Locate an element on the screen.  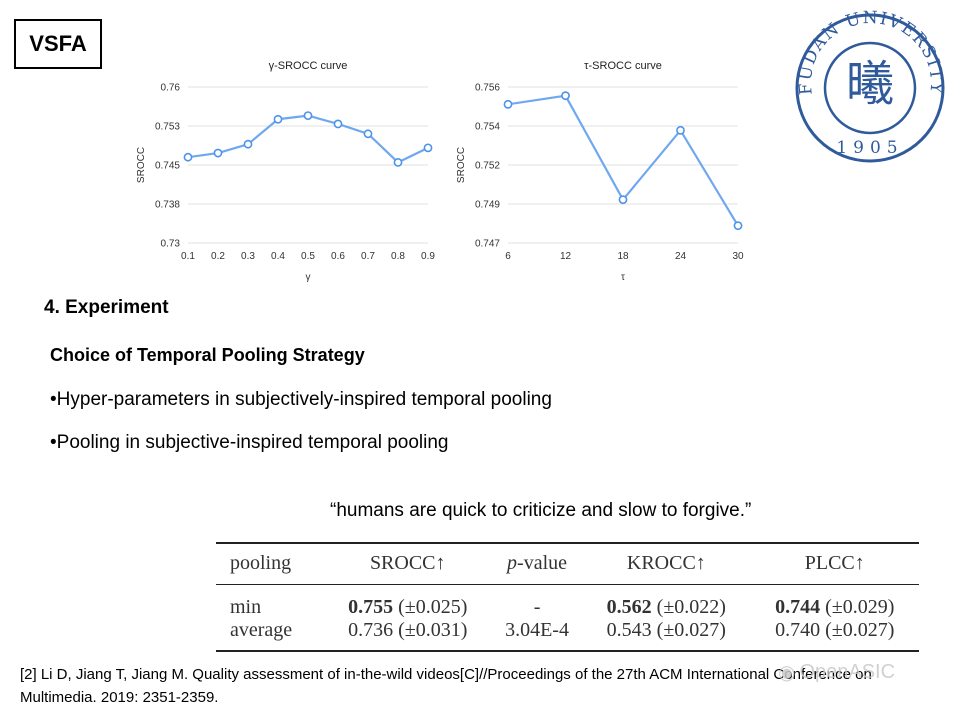
y-tick-label: 0.749 is located at coordinates (487, 205).